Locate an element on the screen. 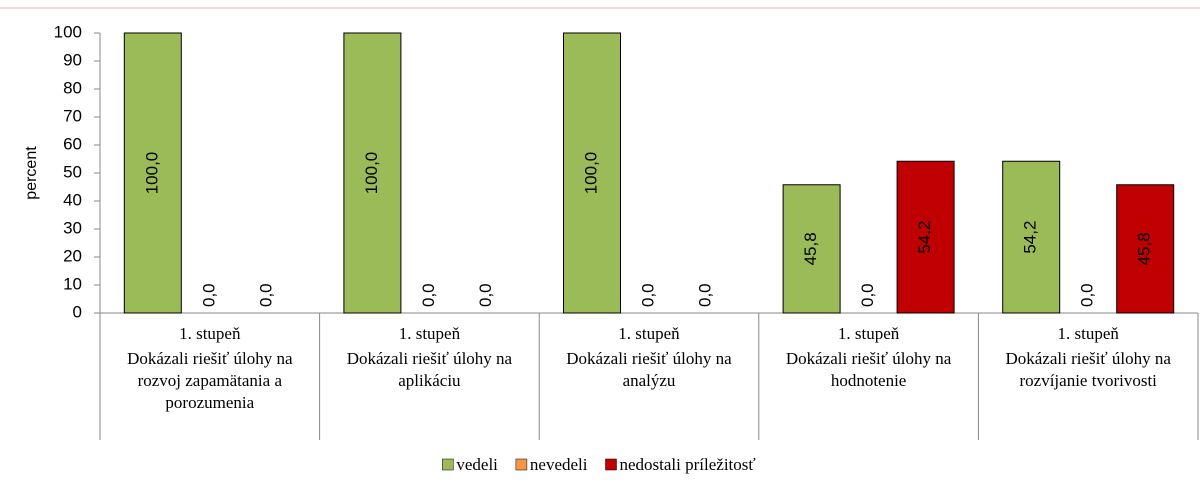 Image resolution: width=1200 pixels, height=482 pixels. y-tick-label: 50 is located at coordinates (72, 171).